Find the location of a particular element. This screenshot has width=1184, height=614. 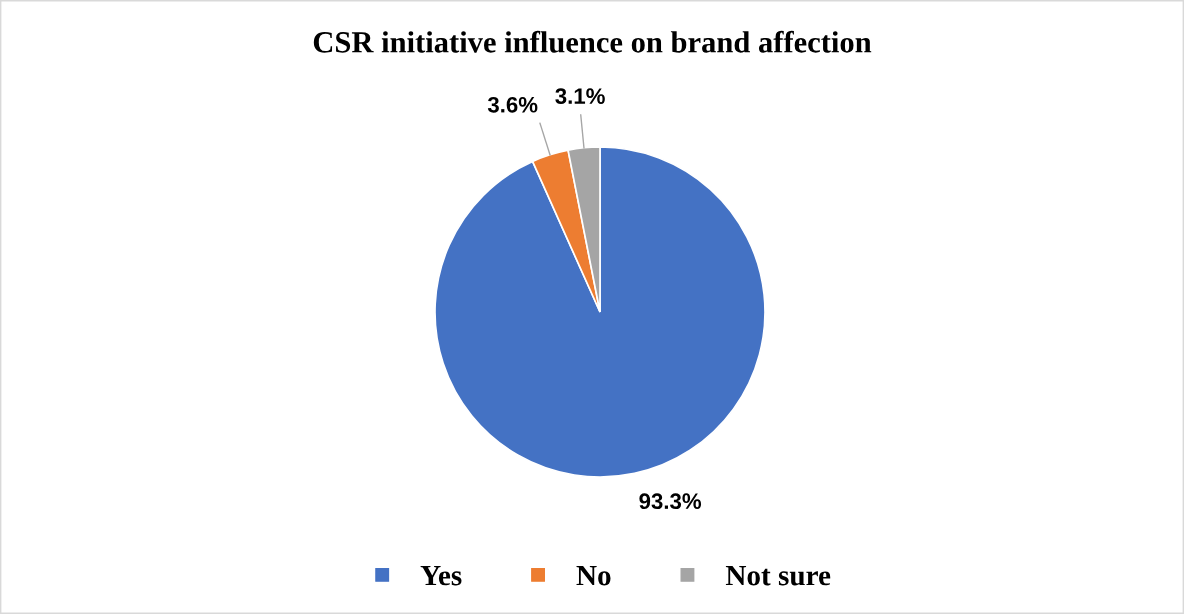

data-label: 3.1% is located at coordinates (580, 96).